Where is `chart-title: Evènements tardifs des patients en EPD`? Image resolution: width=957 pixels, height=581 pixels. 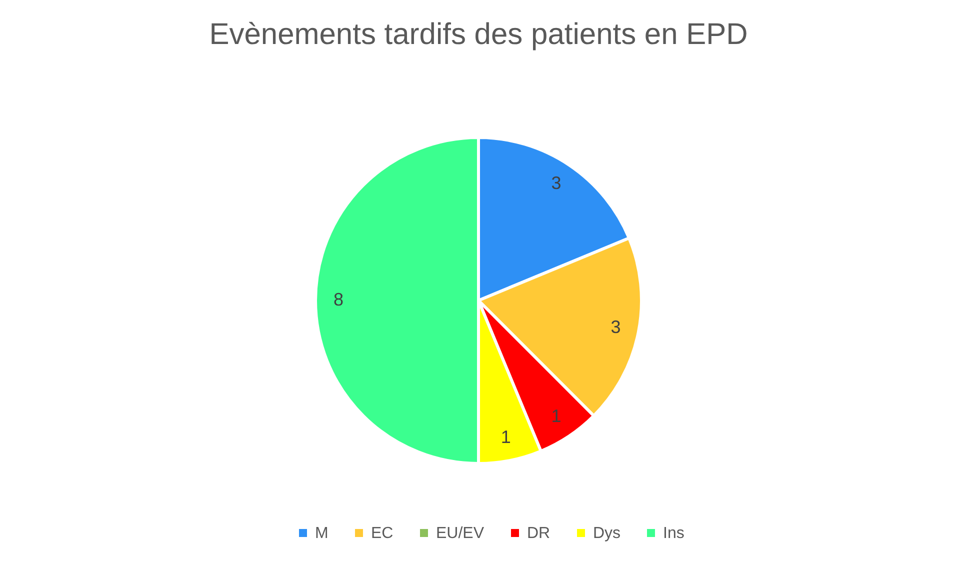 chart-title: Evènements tardifs des patients en EPD is located at coordinates (478, 34).